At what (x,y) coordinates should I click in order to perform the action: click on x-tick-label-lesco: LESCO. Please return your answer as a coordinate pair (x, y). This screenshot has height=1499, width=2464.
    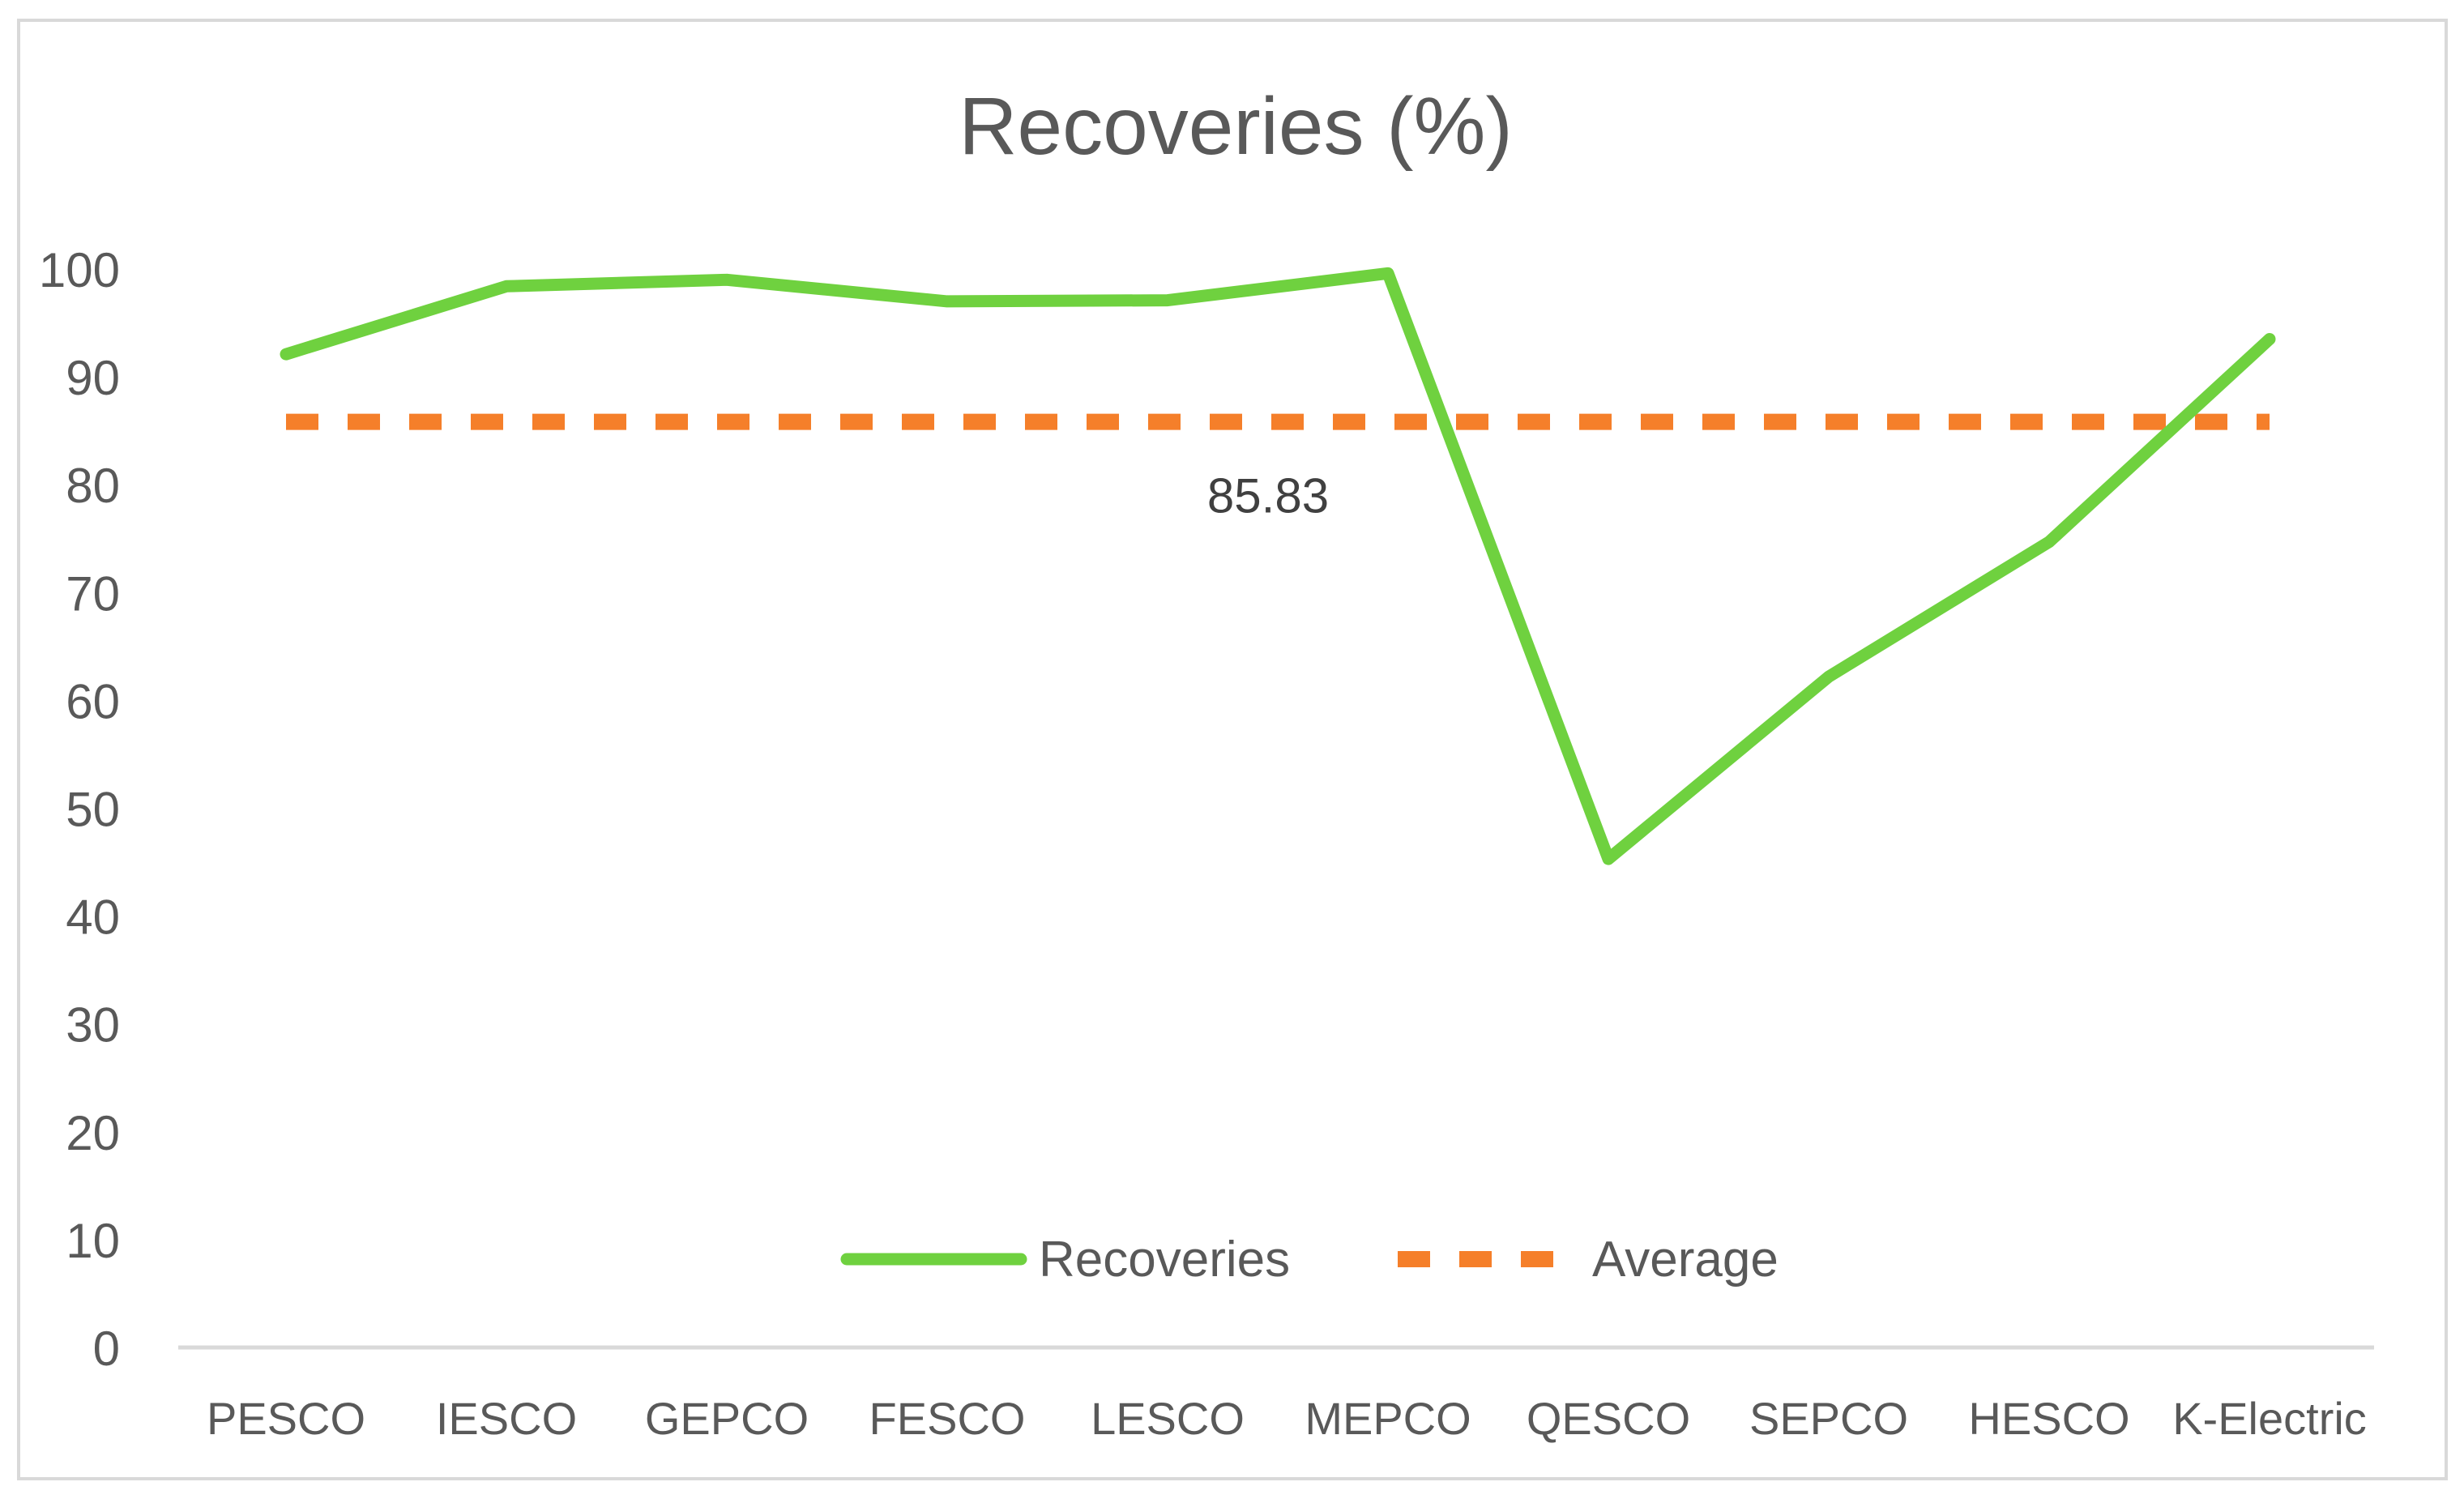
    Looking at the image, I should click on (1168, 1419).